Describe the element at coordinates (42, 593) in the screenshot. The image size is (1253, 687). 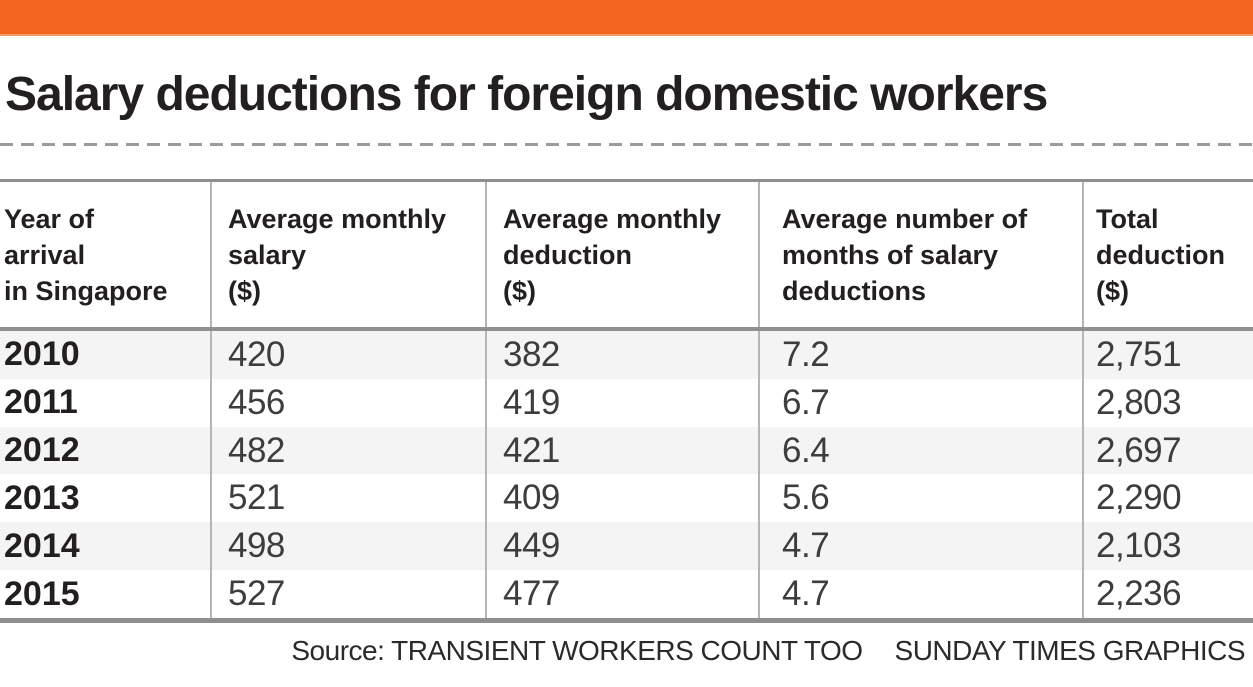
I see `year-cell: 2015` at that location.